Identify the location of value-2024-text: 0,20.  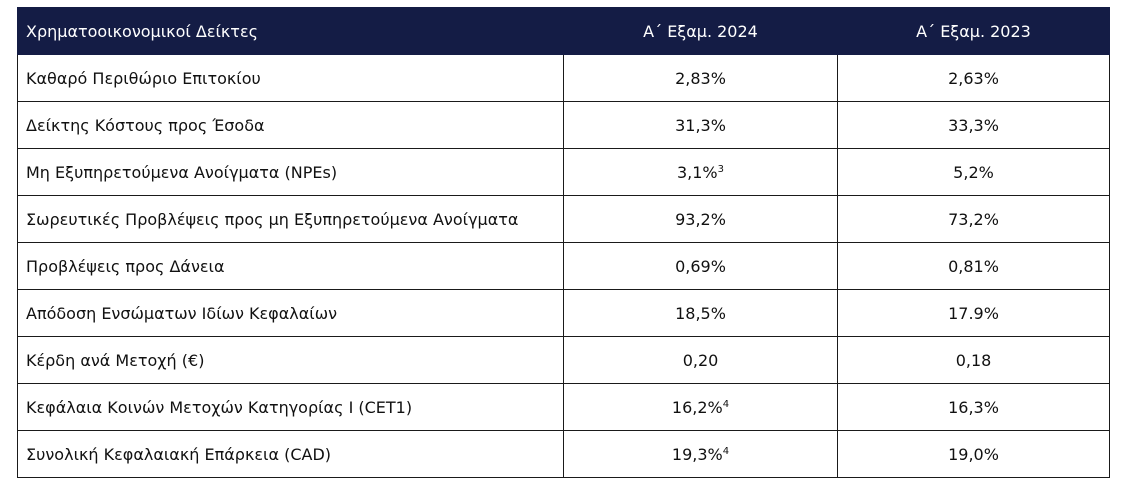
(700, 360).